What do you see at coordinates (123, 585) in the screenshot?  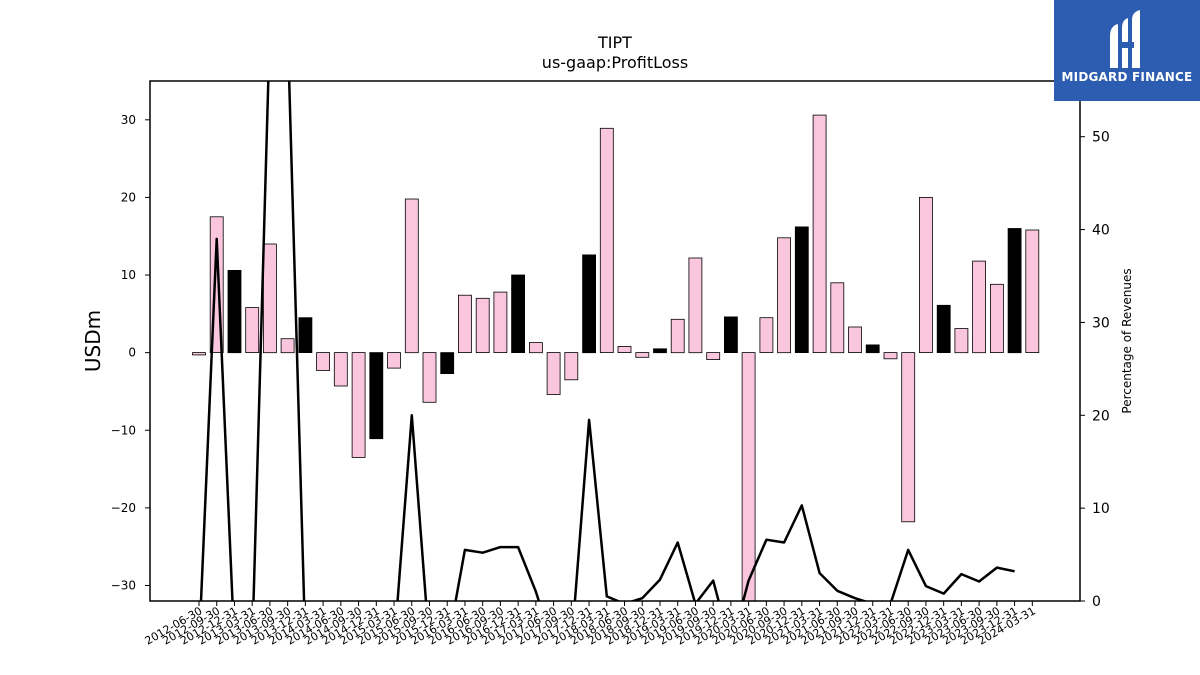 I see `y-tick-label: −30` at bounding box center [123, 585].